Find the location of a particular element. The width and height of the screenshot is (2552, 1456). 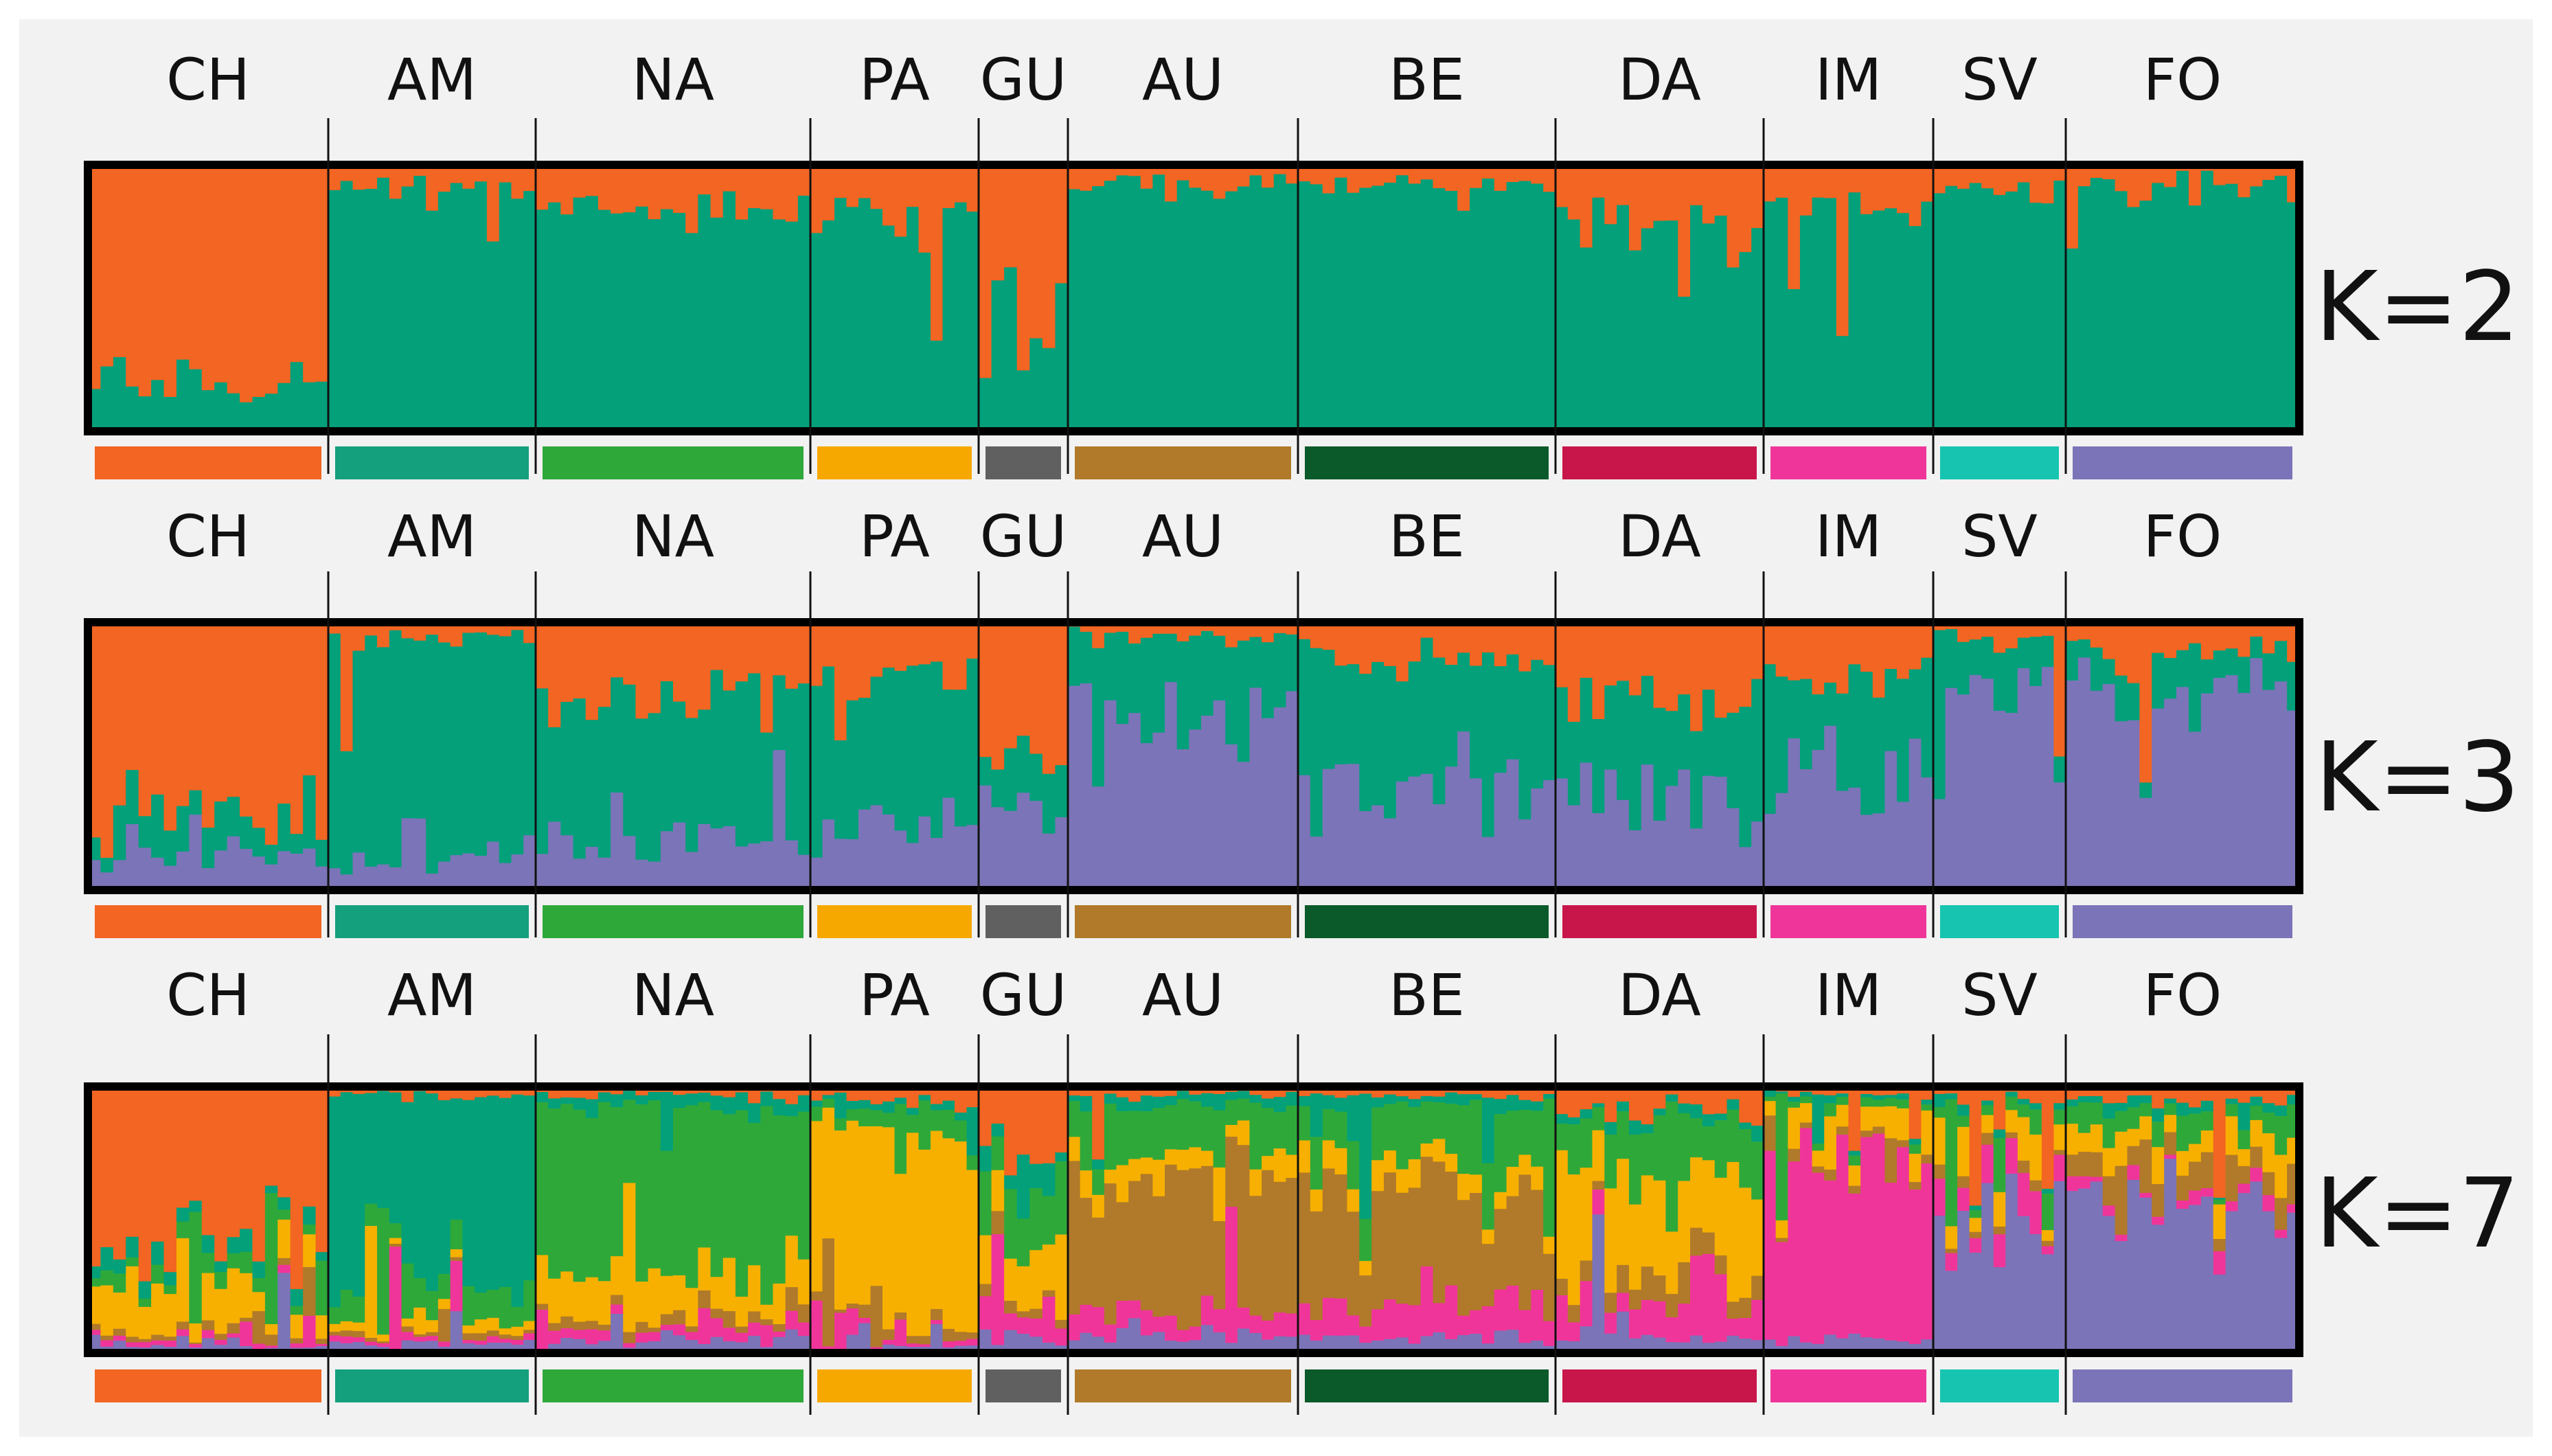

group-bars-sv is located at coordinates (1999, 298).